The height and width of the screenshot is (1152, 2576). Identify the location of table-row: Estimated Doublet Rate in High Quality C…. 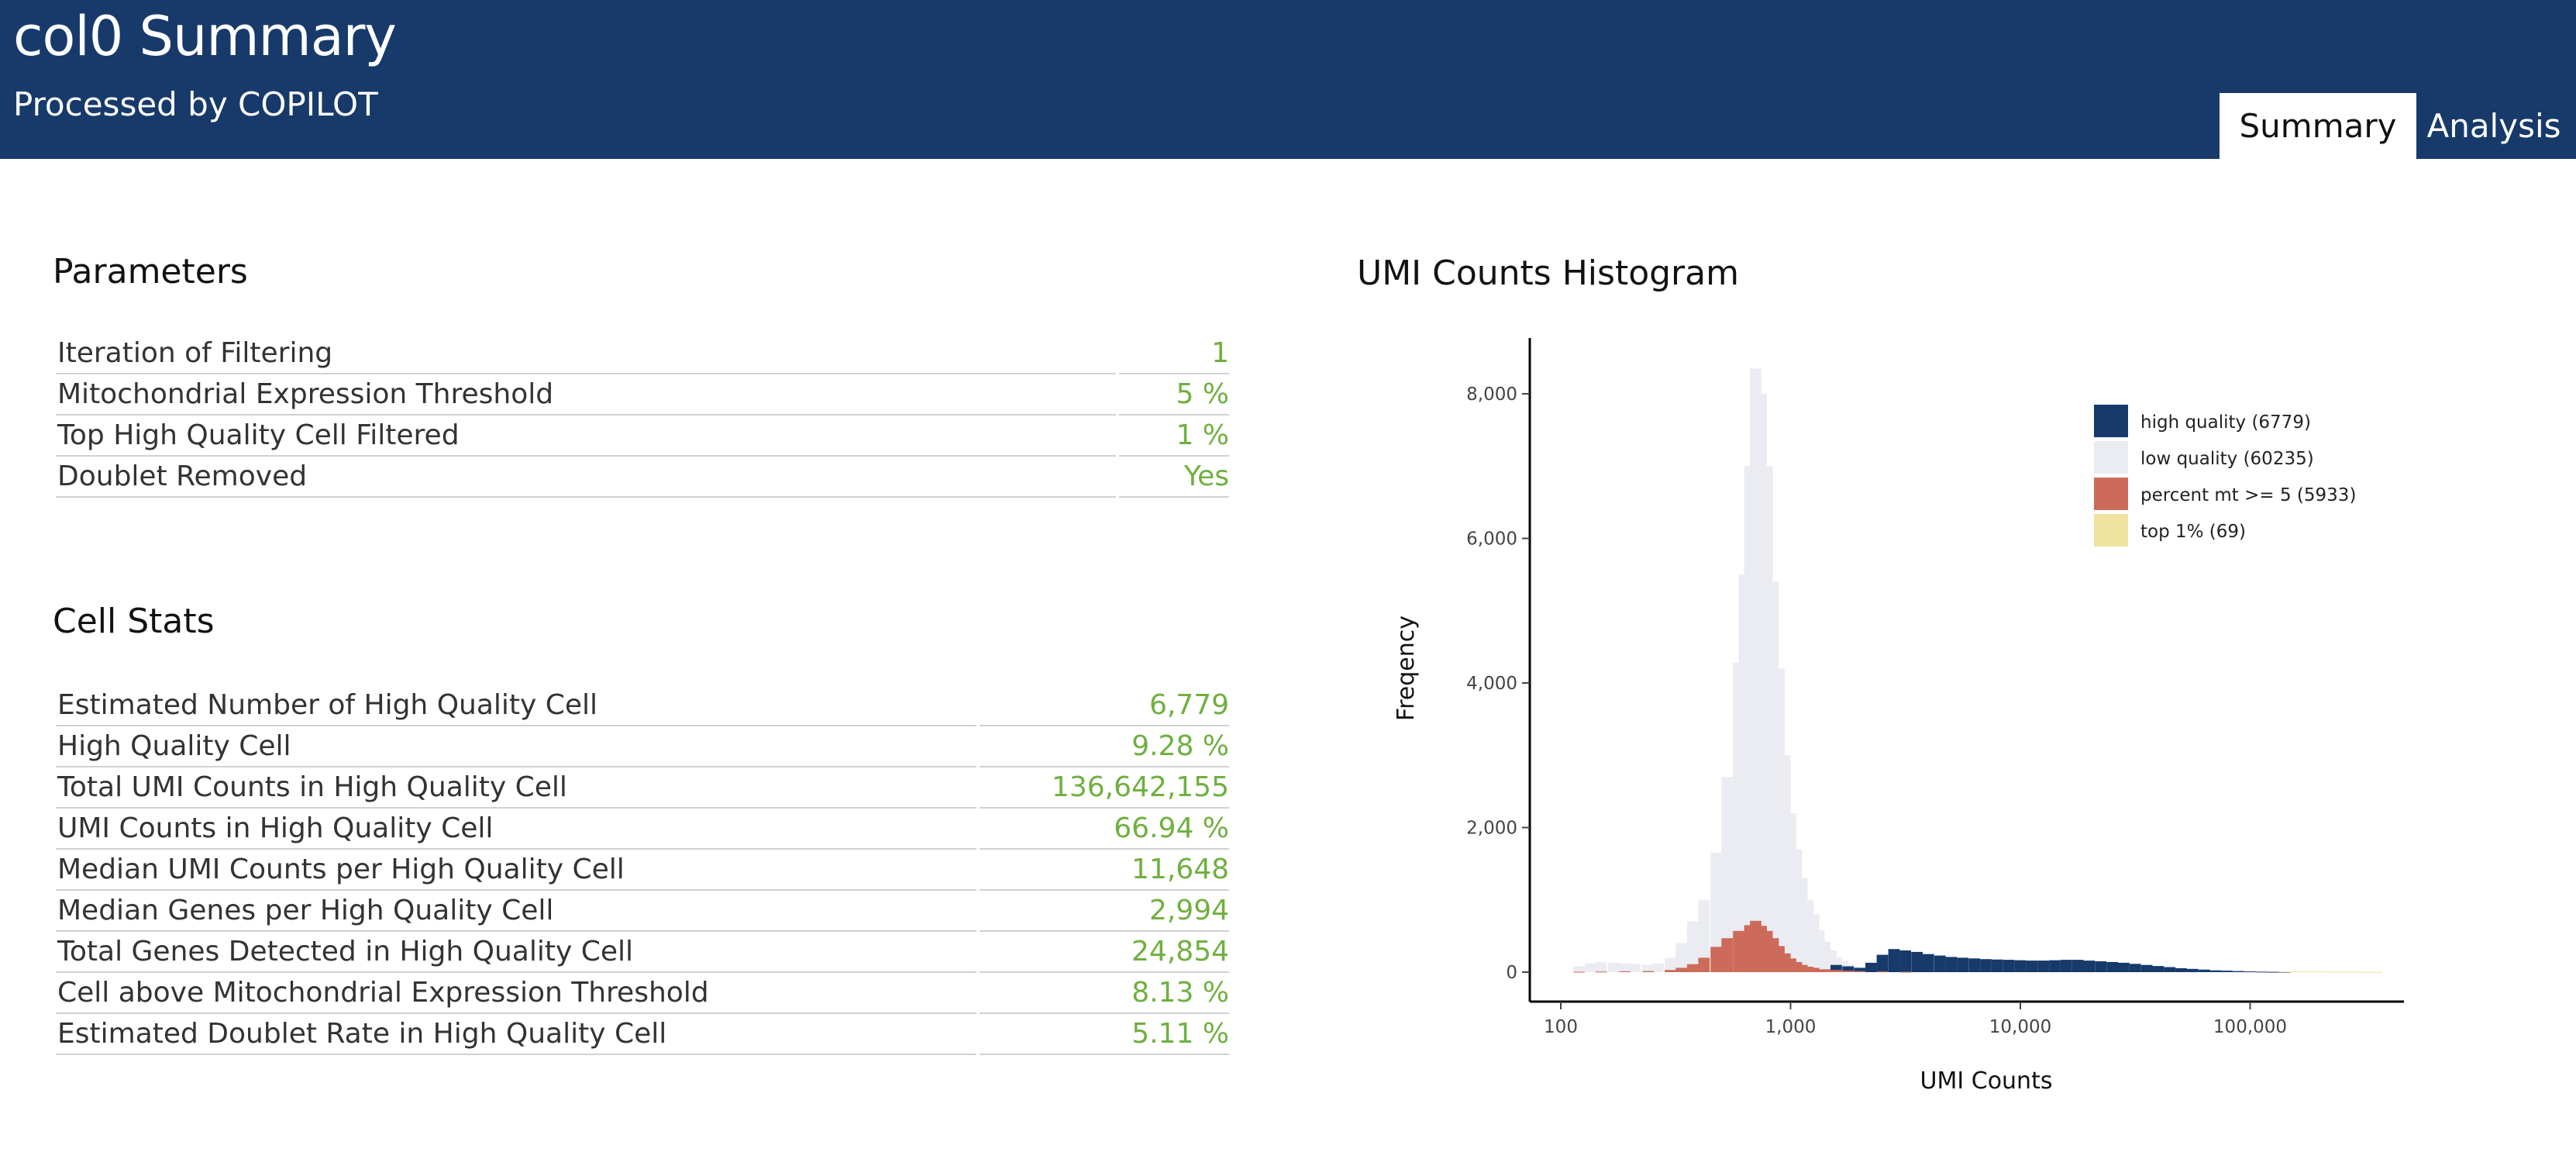
(642, 1034).